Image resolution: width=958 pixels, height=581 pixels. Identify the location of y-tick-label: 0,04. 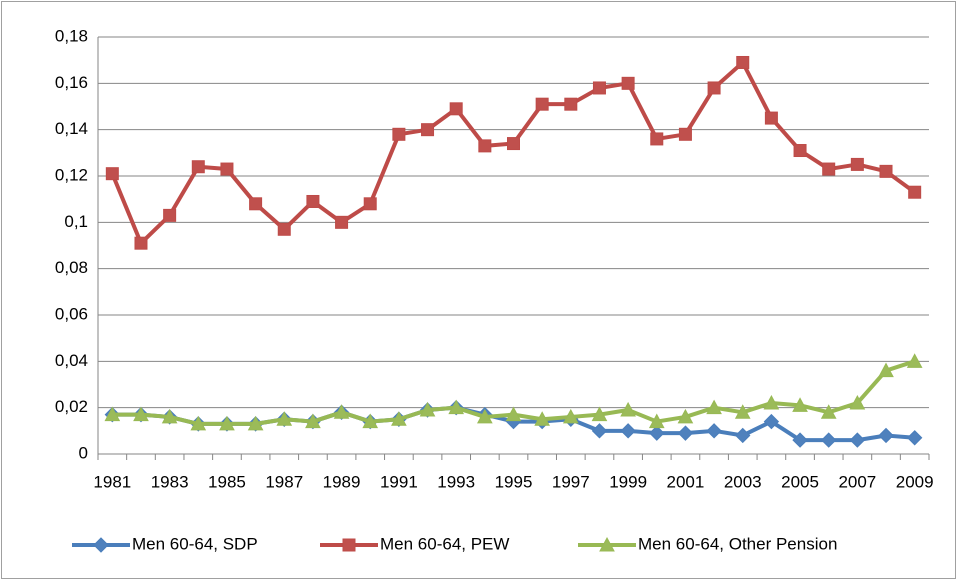
(71, 360).